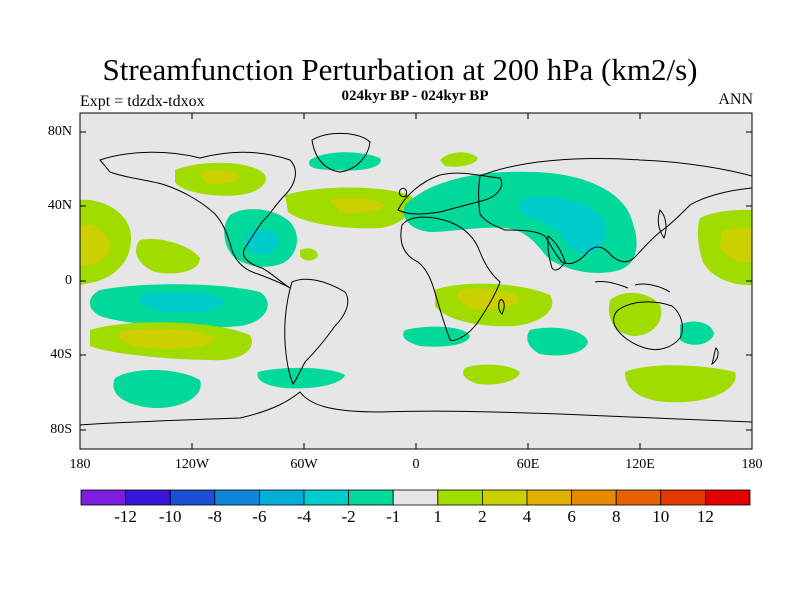 The width and height of the screenshot is (800, 600). I want to click on coastline-new-zealand, so click(715, 356).